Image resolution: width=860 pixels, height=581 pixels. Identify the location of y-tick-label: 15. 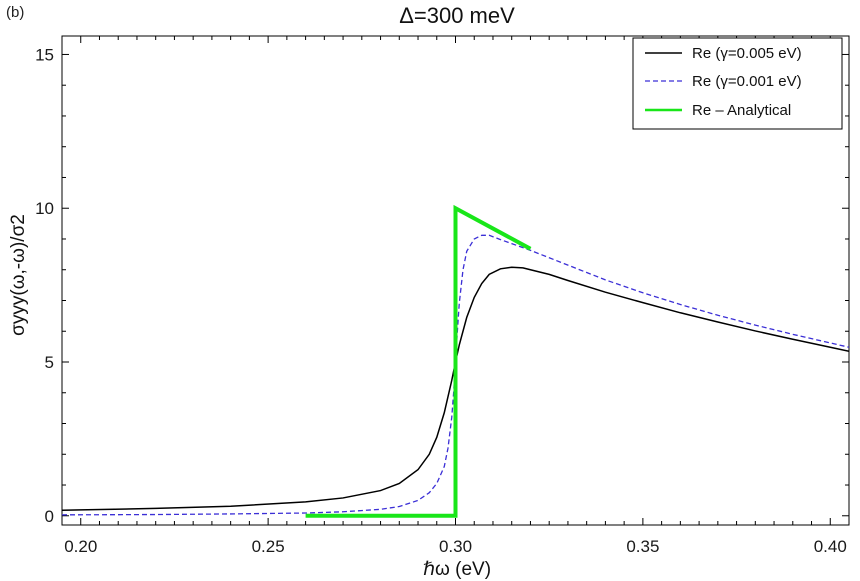
(44, 54).